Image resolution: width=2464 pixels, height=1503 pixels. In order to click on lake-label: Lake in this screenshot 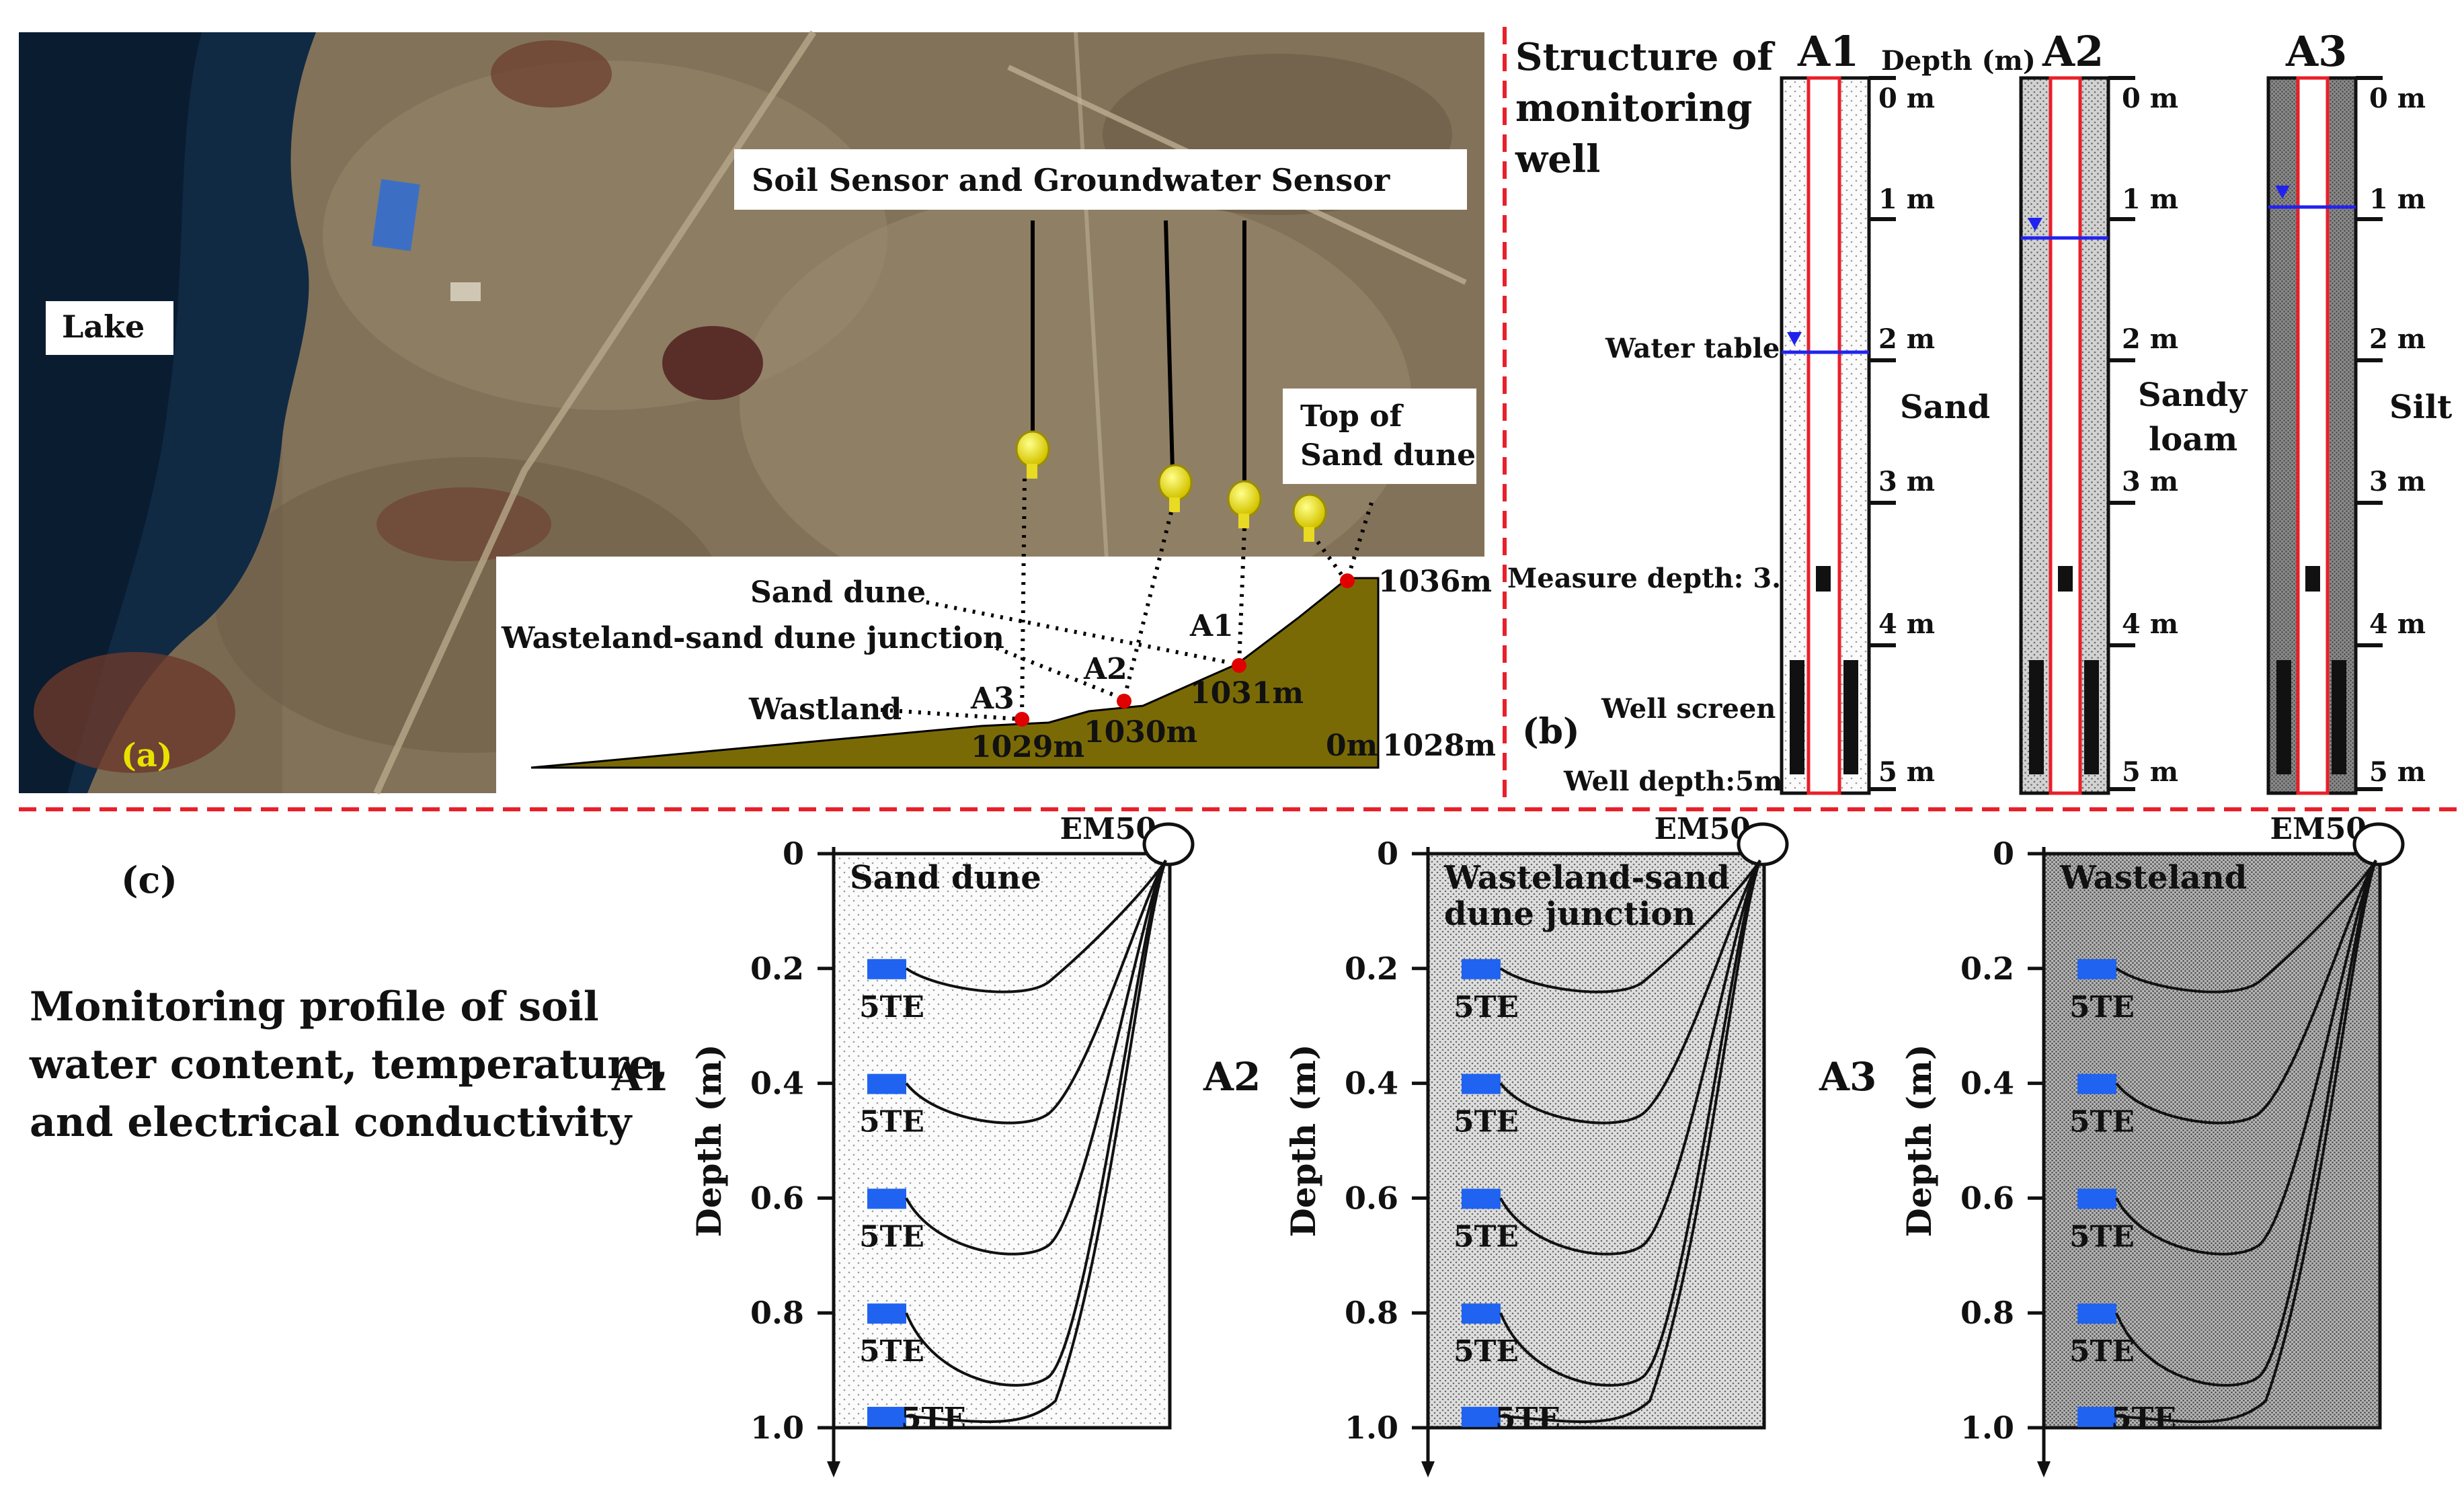, I will do `click(103, 327)`.